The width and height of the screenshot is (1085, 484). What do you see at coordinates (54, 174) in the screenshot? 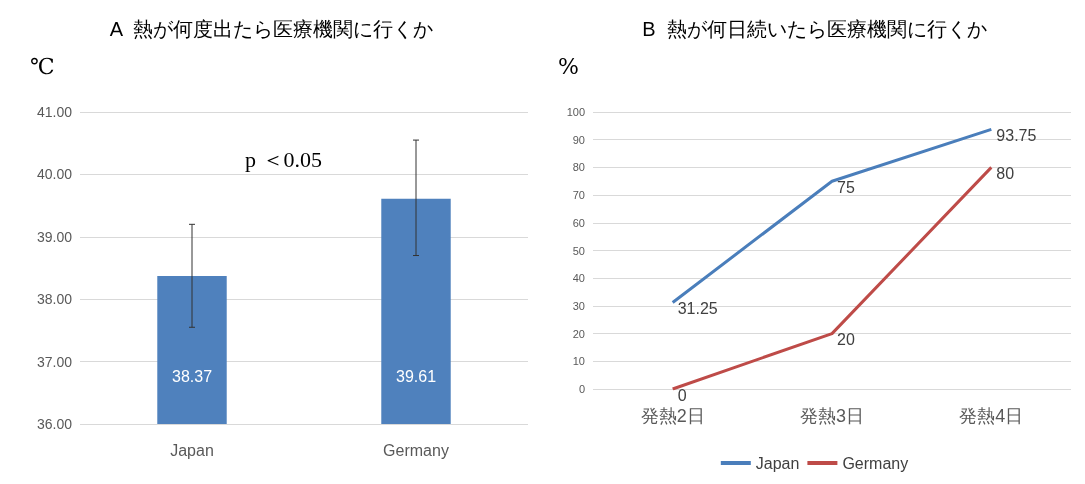
I see `y-tick-label: 40.00` at bounding box center [54, 174].